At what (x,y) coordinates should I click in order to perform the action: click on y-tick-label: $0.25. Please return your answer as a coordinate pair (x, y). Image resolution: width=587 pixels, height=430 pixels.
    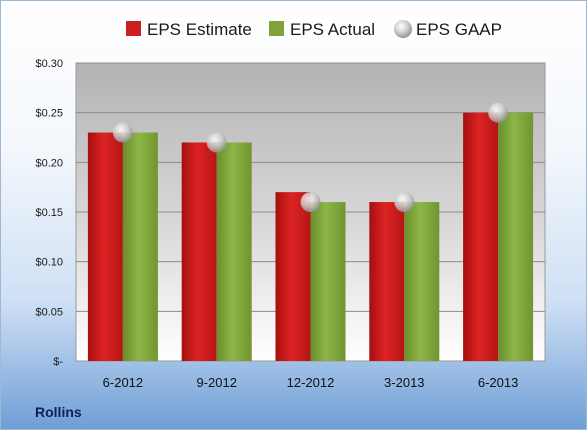
    Looking at the image, I should click on (49, 114).